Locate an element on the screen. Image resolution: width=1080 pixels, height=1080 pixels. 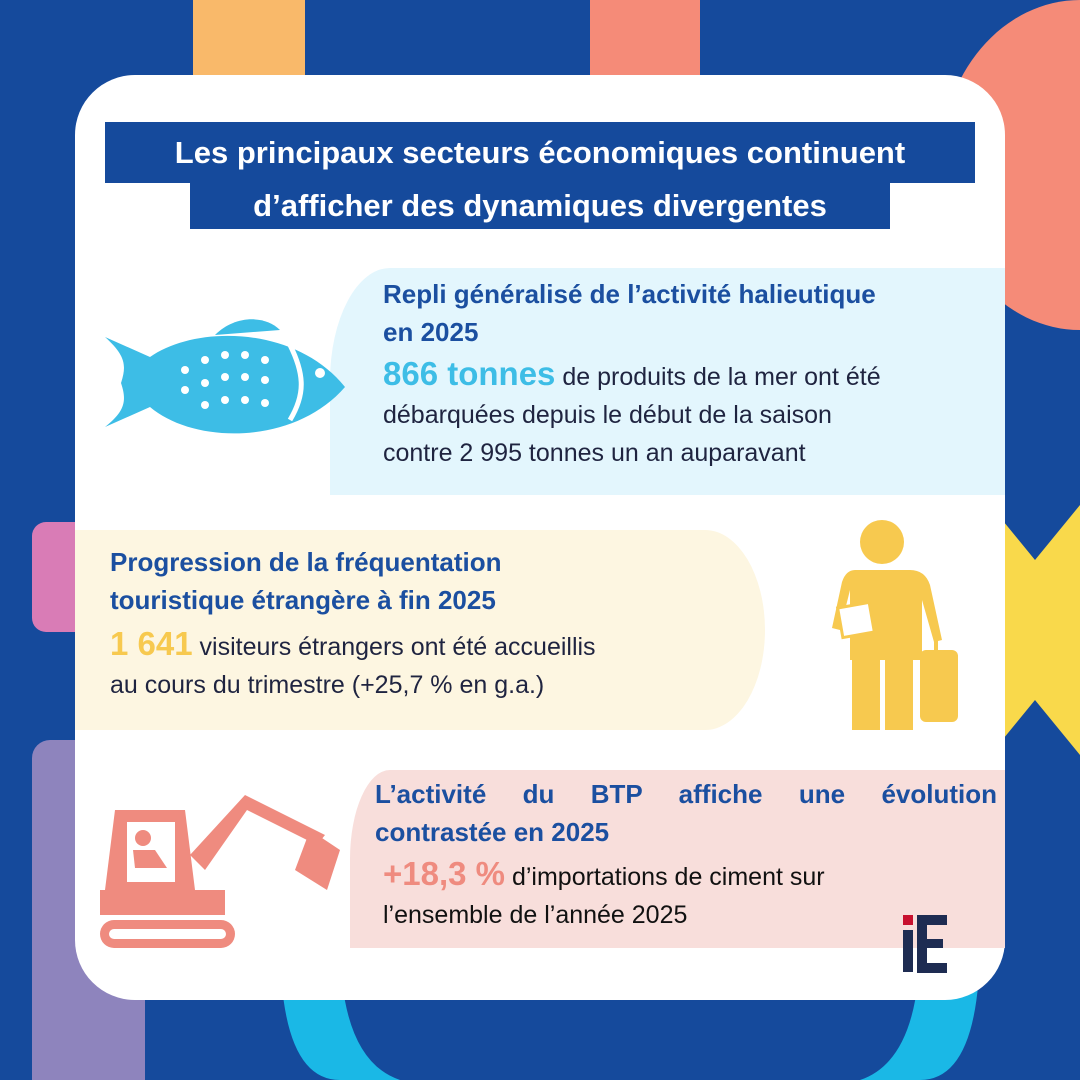
title-line-2: d’afficher des dynamiques divergentes is located at coordinates (540, 205).